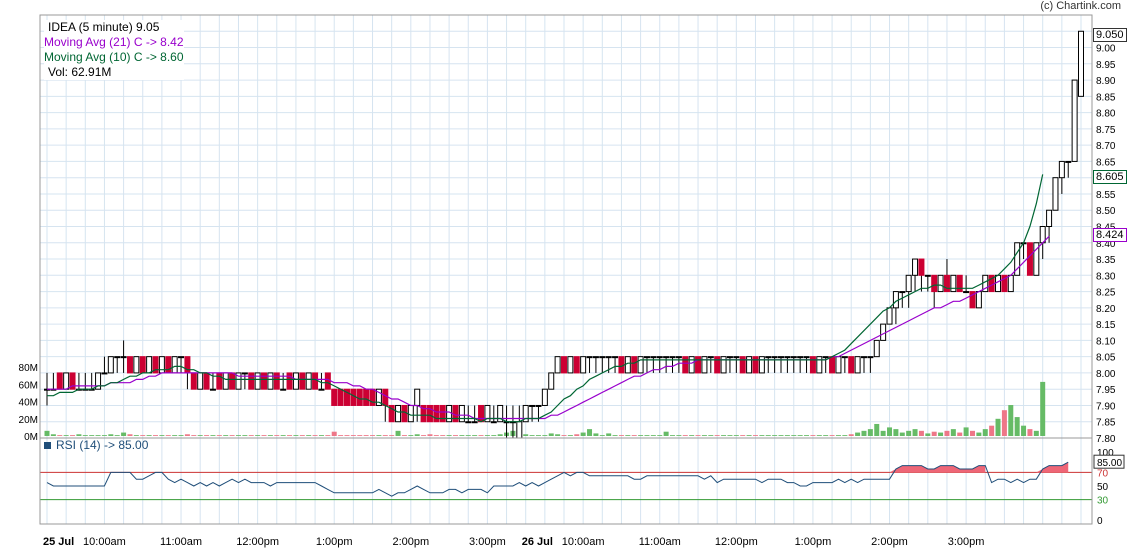 The image size is (1127, 551). I want to click on legend-ma10: Moving Avg (10) C -> 8.60, so click(114, 57).